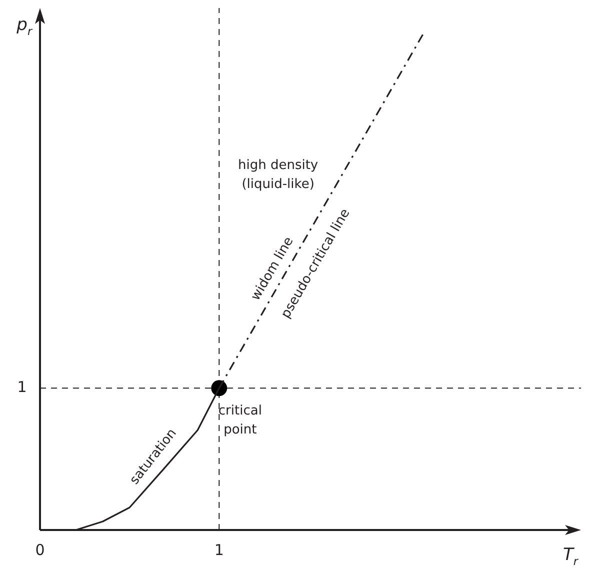 The width and height of the screenshot is (589, 582). I want to click on annotation: critical point, so click(240, 420).